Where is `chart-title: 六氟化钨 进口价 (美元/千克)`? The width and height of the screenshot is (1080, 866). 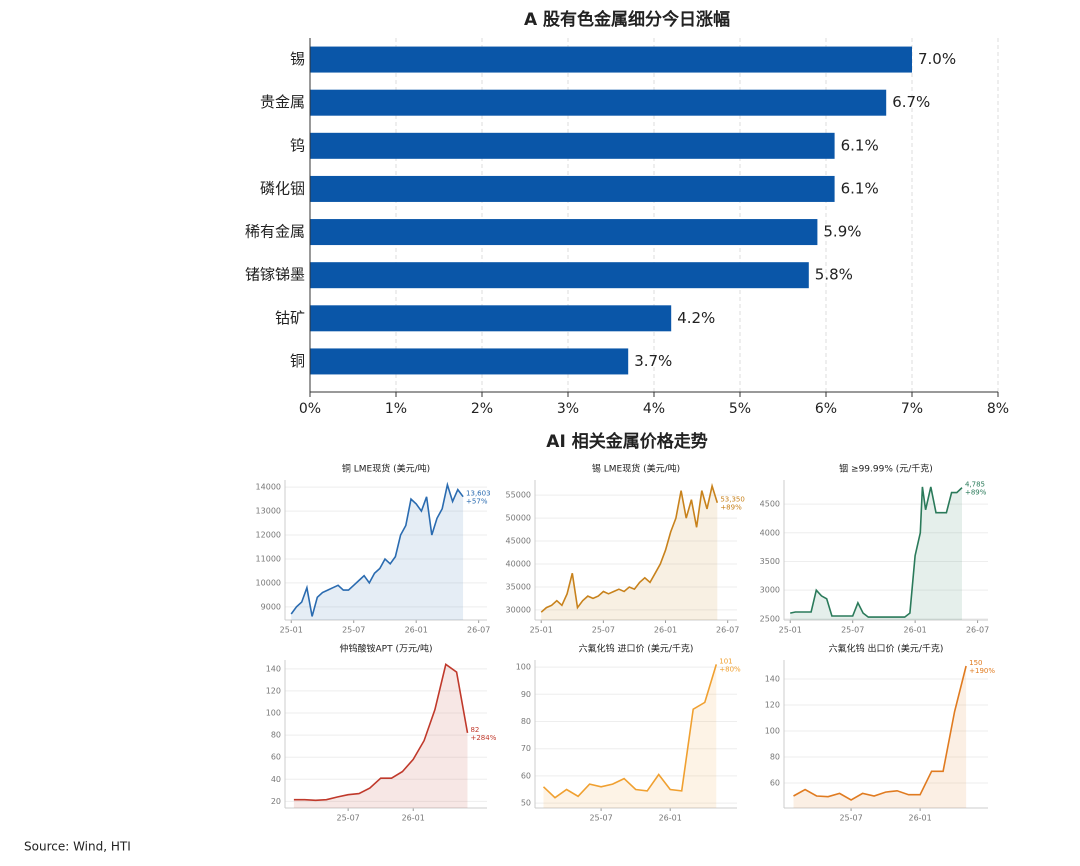
chart-title: 六氟化钨 进口价 (美元/千克) is located at coordinates (636, 649).